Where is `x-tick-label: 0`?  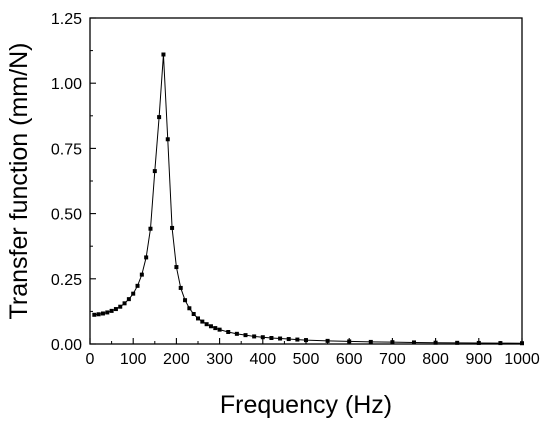 x-tick-label: 0 is located at coordinates (90, 359).